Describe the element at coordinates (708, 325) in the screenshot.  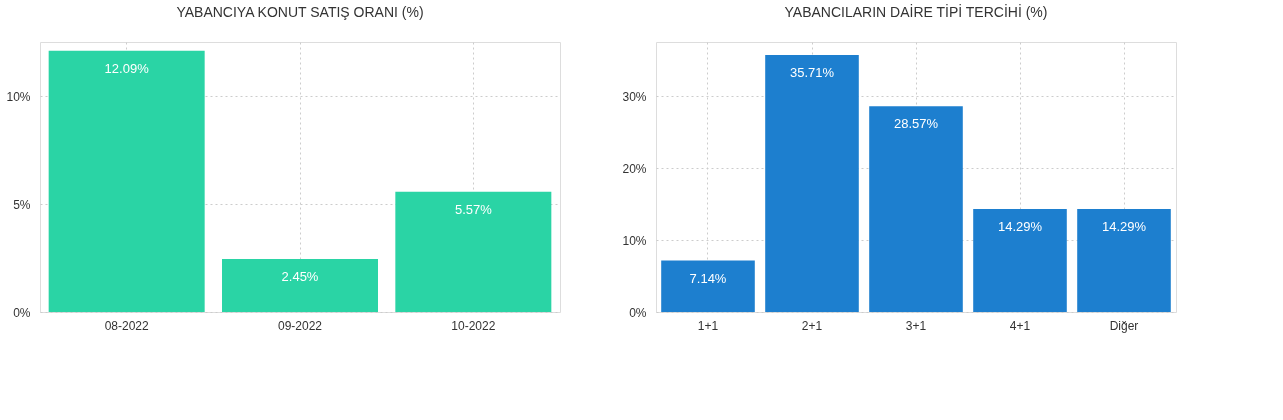
I see `x-tick-label: 1+1` at that location.